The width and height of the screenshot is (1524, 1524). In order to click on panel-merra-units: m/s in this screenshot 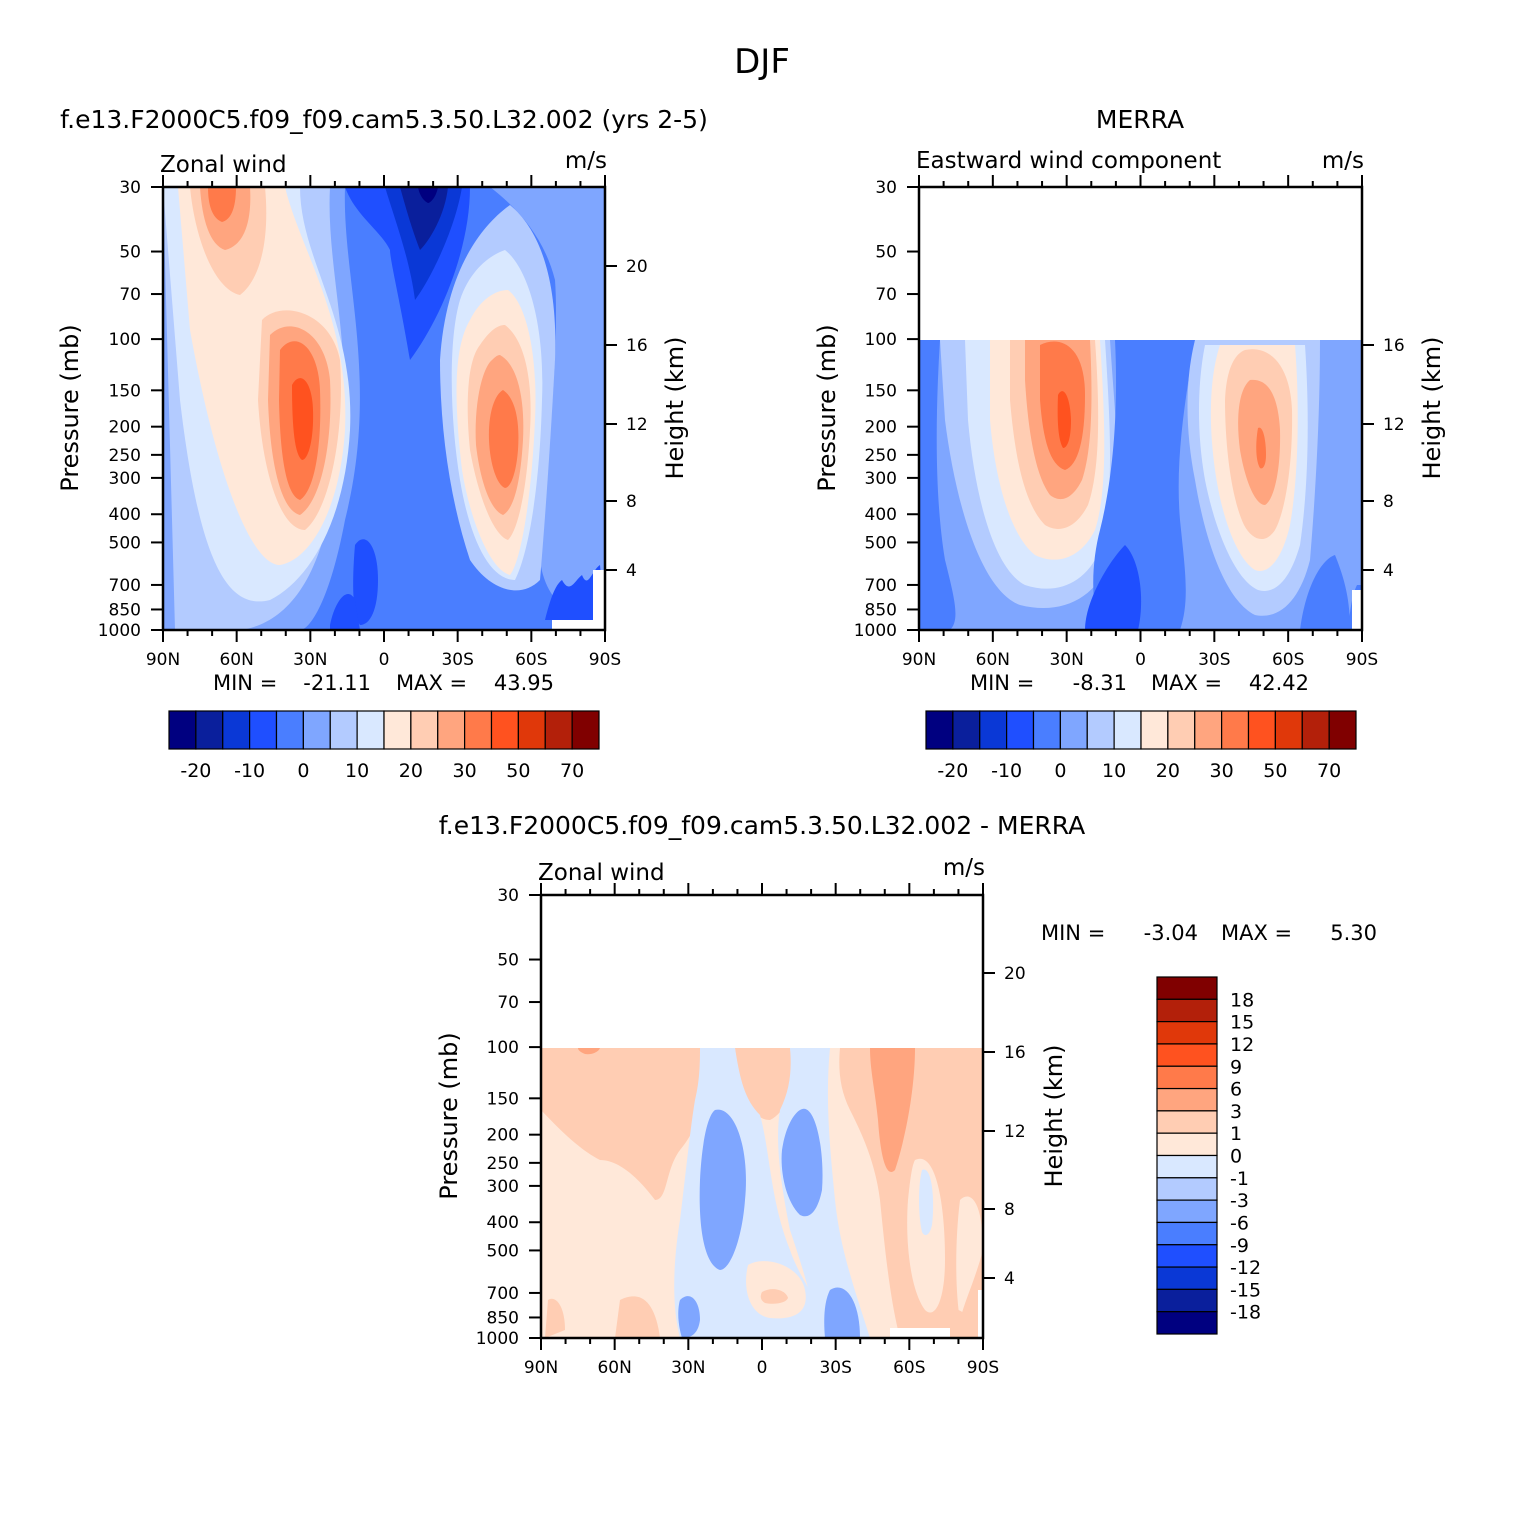, I will do `click(1343, 161)`.